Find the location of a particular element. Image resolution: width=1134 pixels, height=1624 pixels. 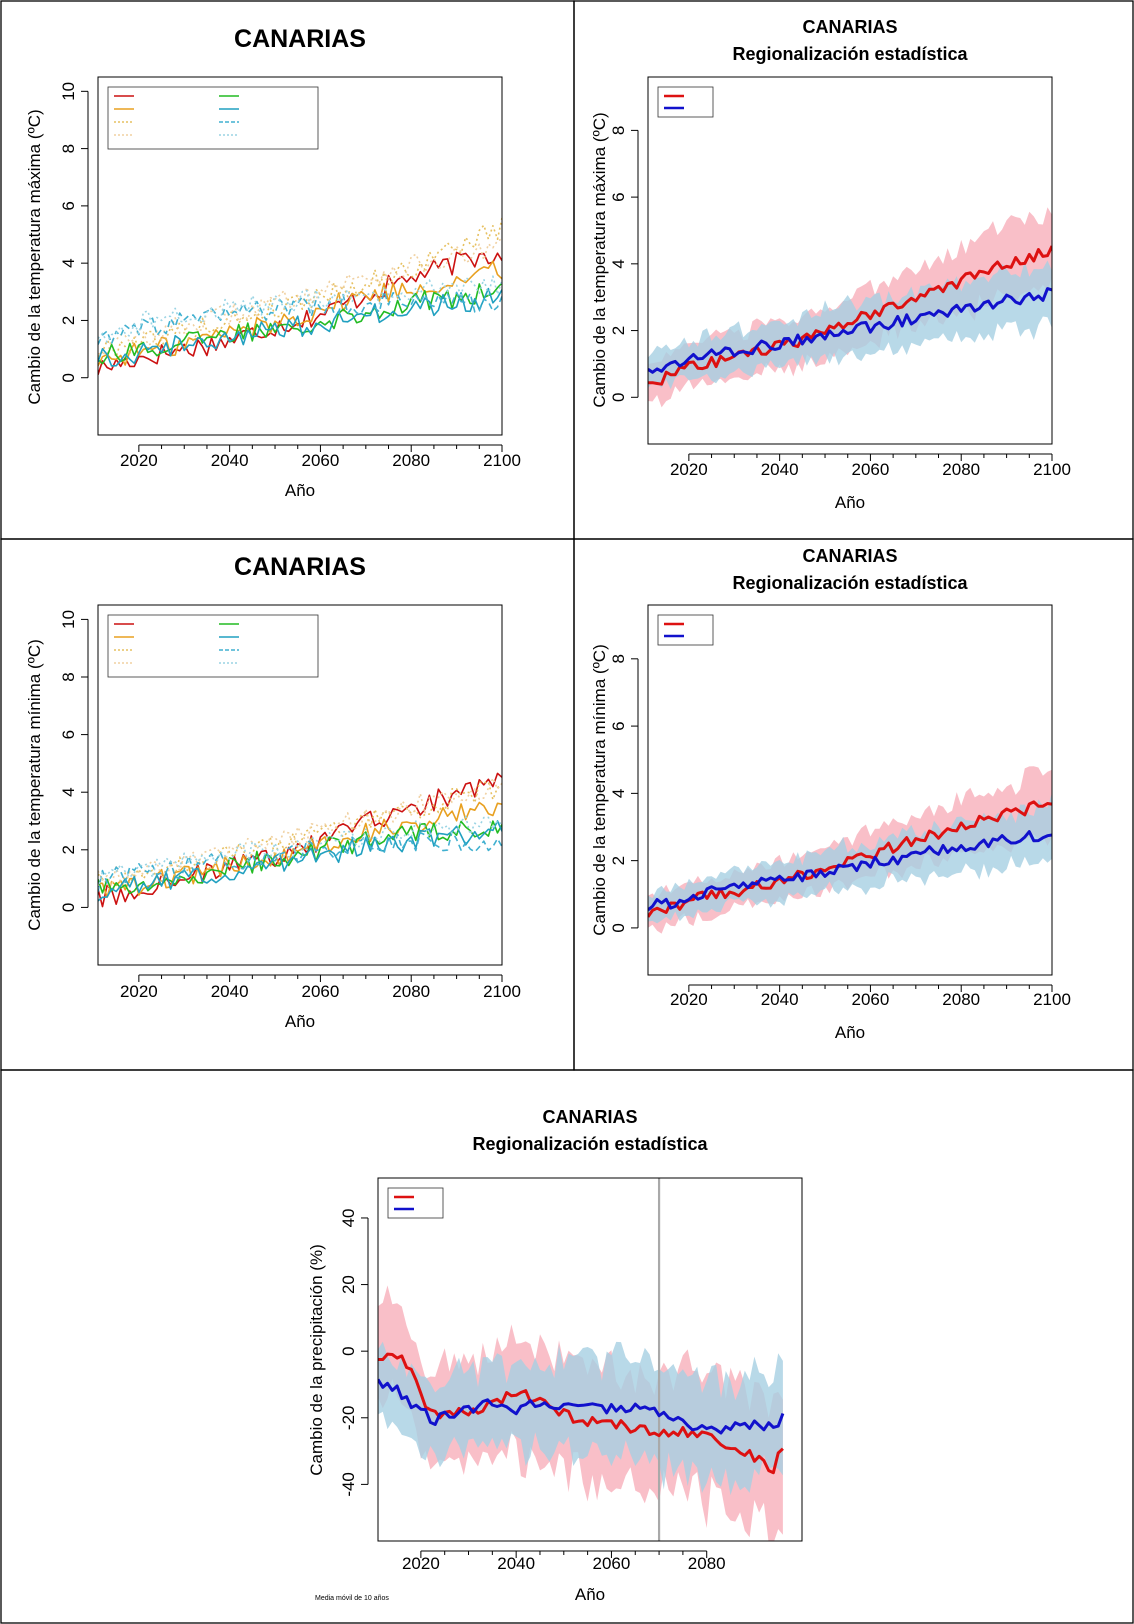

y-axis-label: Cambio de la precipitación (%) is located at coordinates (316, 1360).